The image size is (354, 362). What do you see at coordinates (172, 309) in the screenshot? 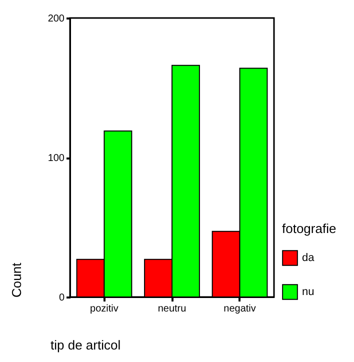
I see `x-tick-label: neutru` at bounding box center [172, 309].